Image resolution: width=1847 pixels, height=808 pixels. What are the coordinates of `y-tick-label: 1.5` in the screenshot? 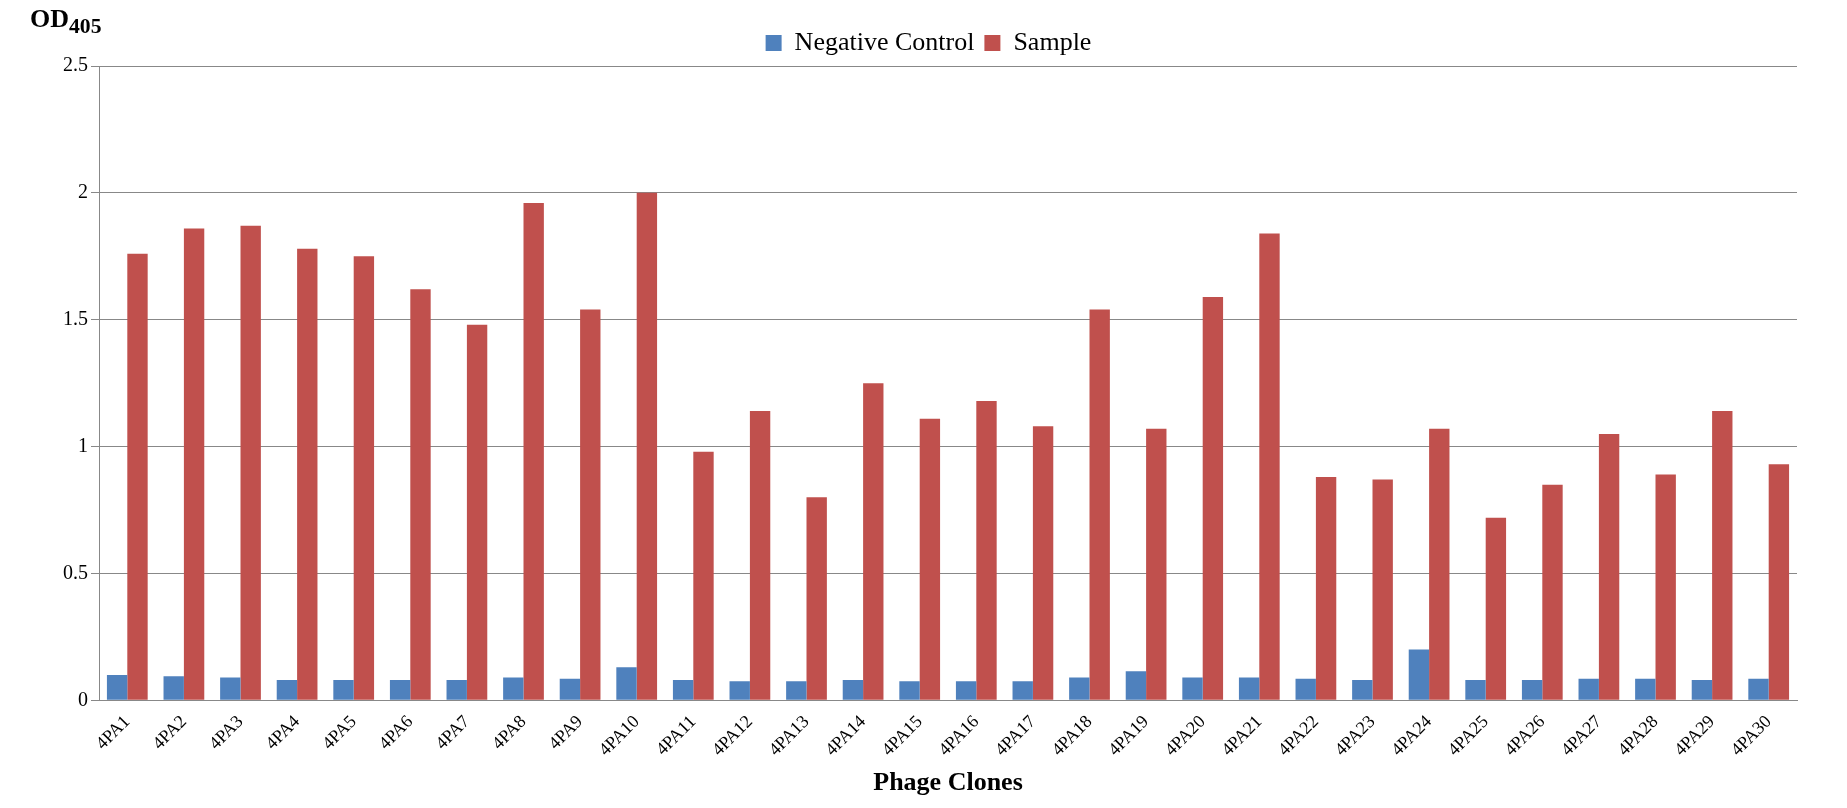 It's located at (75, 317).